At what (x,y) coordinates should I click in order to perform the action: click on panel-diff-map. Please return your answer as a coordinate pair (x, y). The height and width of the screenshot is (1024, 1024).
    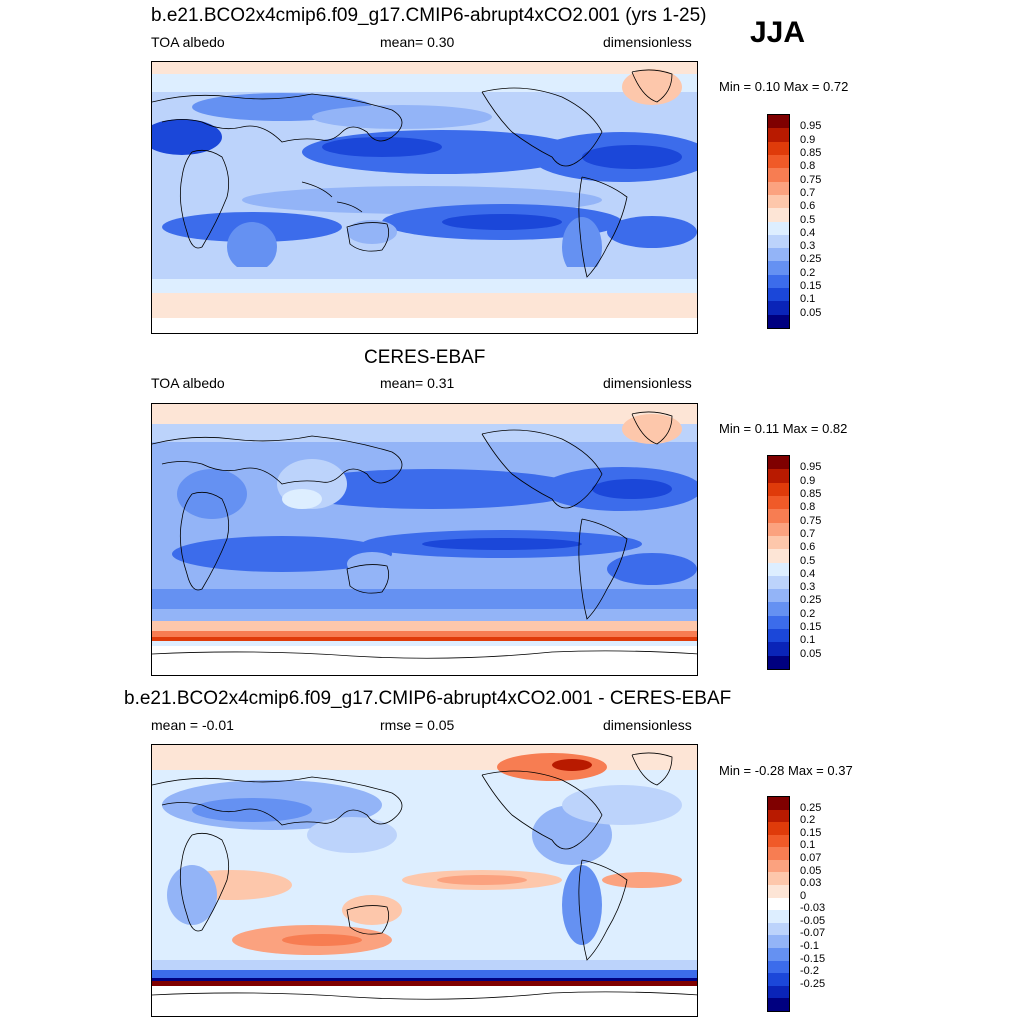
    Looking at the image, I should click on (424, 880).